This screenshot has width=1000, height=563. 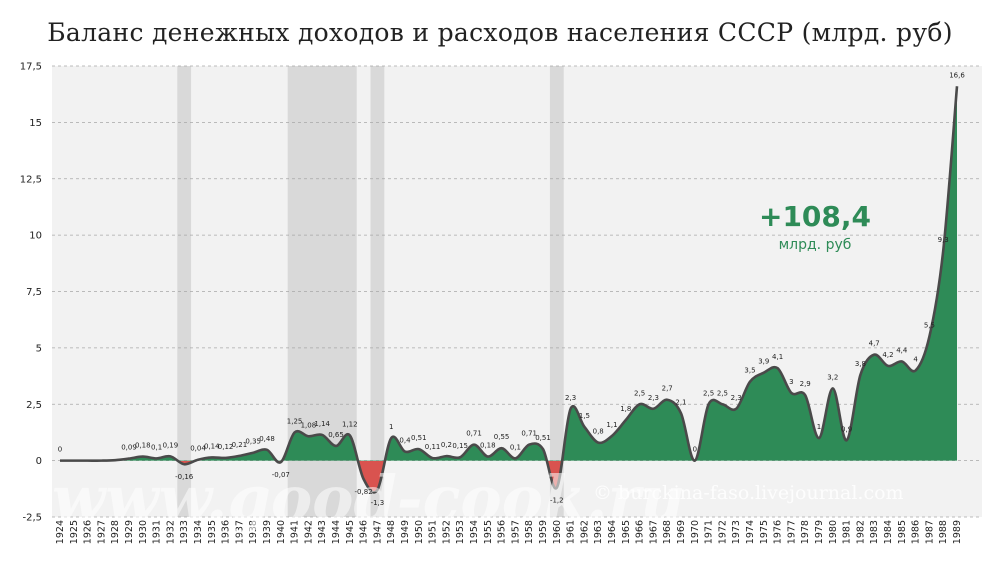 What do you see at coordinates (805, 384) in the screenshot?
I see `data-label: 2,9` at bounding box center [805, 384].